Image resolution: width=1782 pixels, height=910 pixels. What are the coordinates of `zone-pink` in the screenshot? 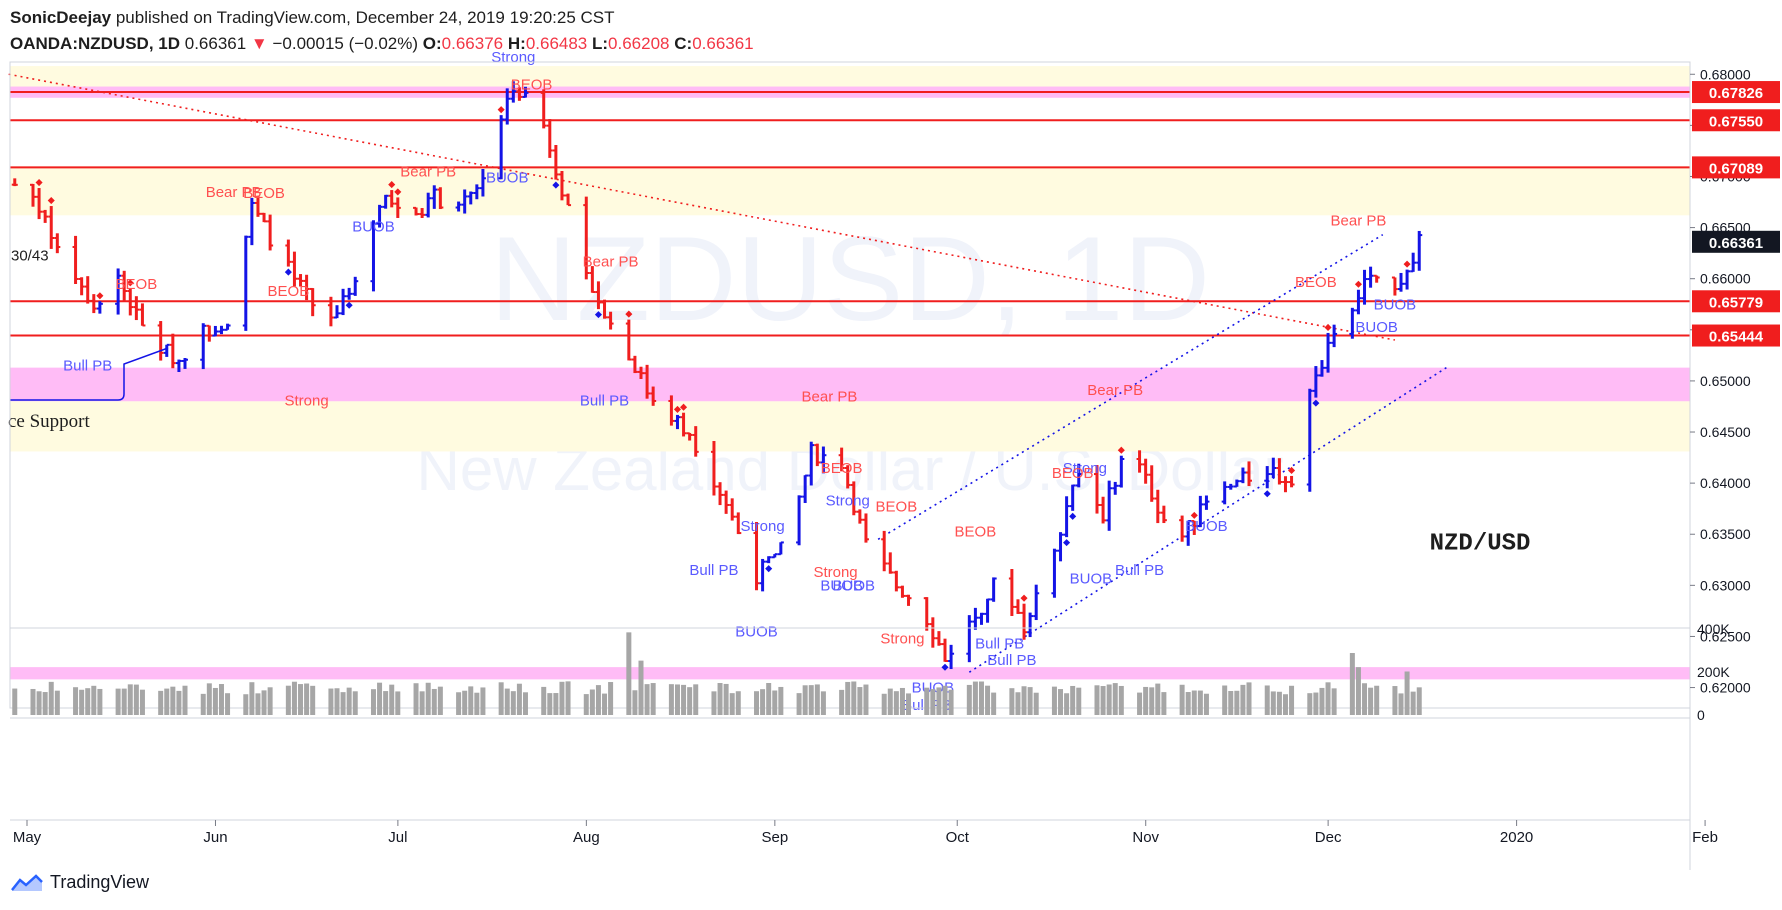 It's located at (850, 673).